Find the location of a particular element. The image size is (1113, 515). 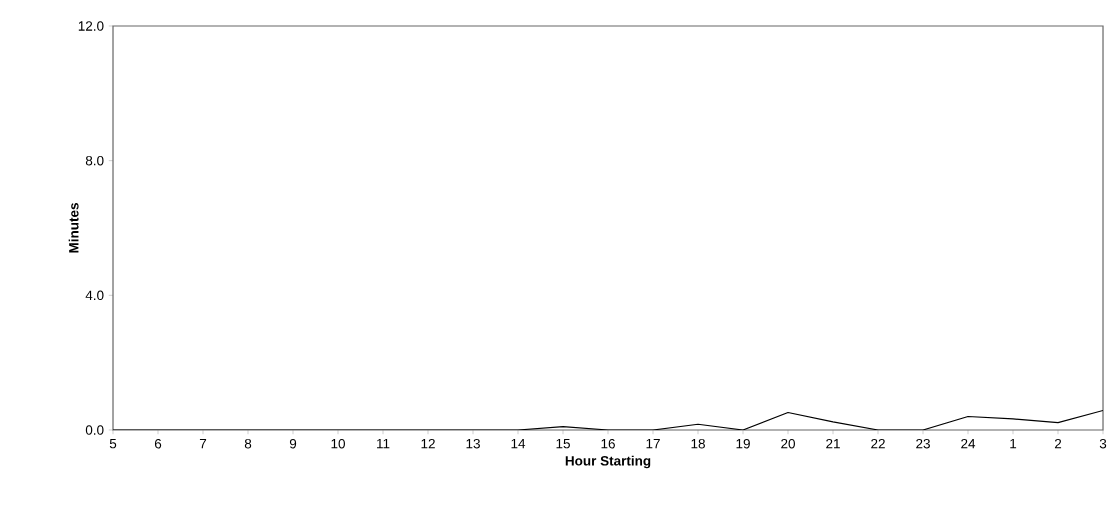

x-tick-label: 13 is located at coordinates (473, 443).